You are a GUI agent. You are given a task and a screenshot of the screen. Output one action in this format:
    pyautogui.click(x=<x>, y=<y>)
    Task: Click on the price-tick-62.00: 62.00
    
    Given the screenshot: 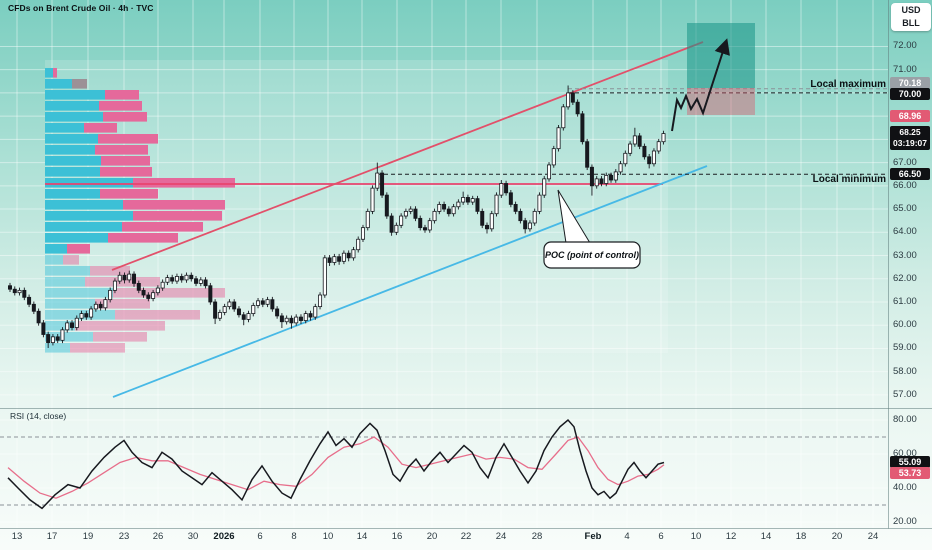 What is the action you would take?
    pyautogui.click(x=905, y=278)
    